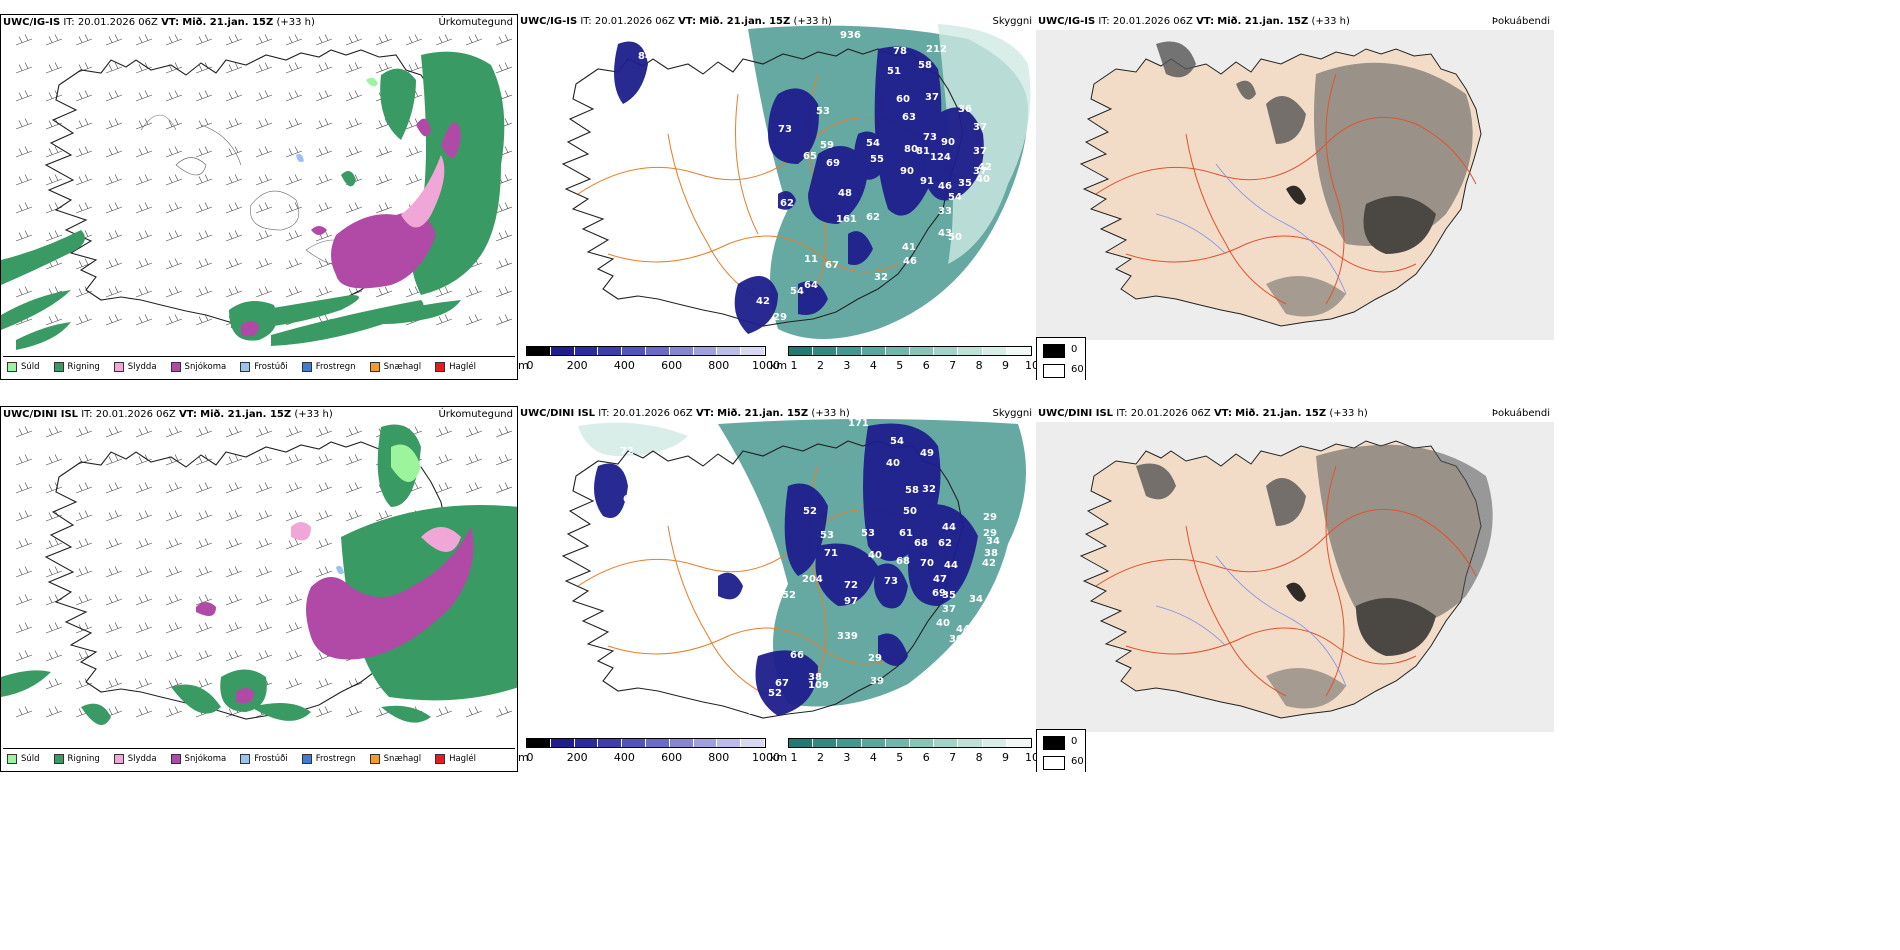 The height and width of the screenshot is (950, 1900). I want to click on cloud-base-fields, so click(799, 187).